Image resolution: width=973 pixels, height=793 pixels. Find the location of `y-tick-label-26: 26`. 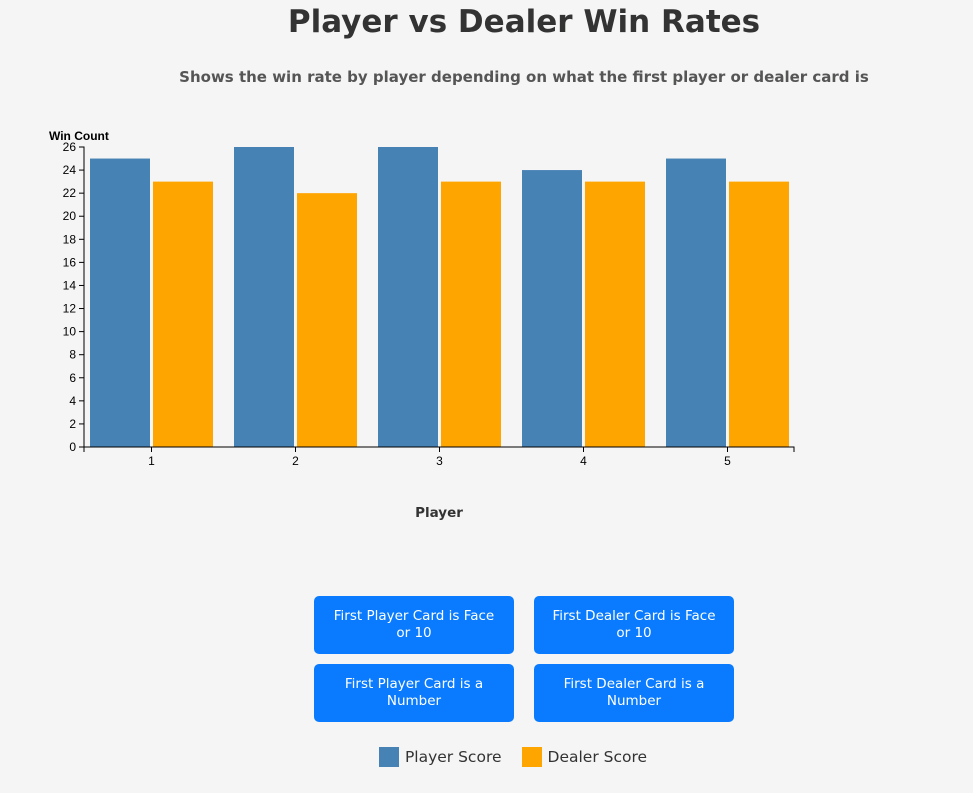

y-tick-label-26: 26 is located at coordinates (70, 147).